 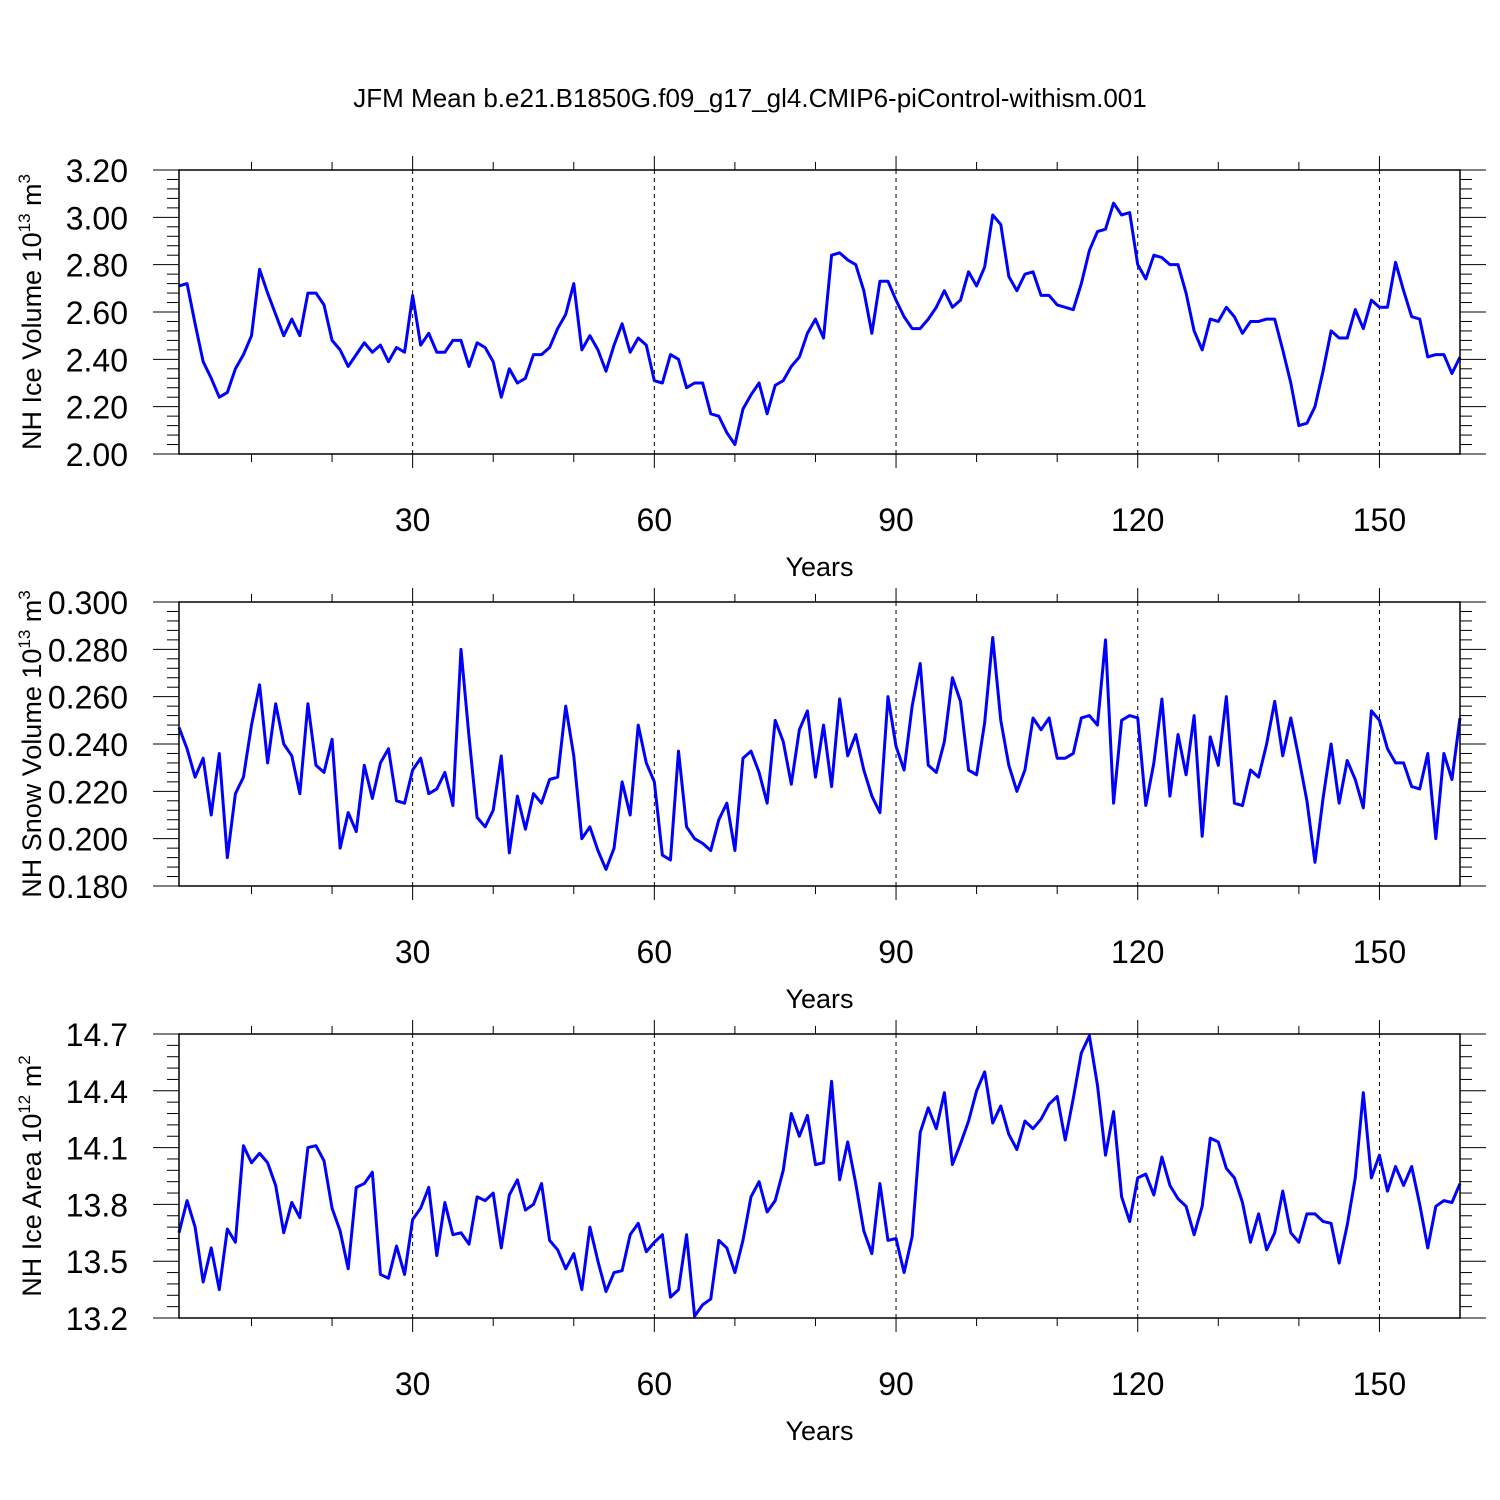 I want to click on y-tick-label: 13.8, so click(x=97, y=1205).